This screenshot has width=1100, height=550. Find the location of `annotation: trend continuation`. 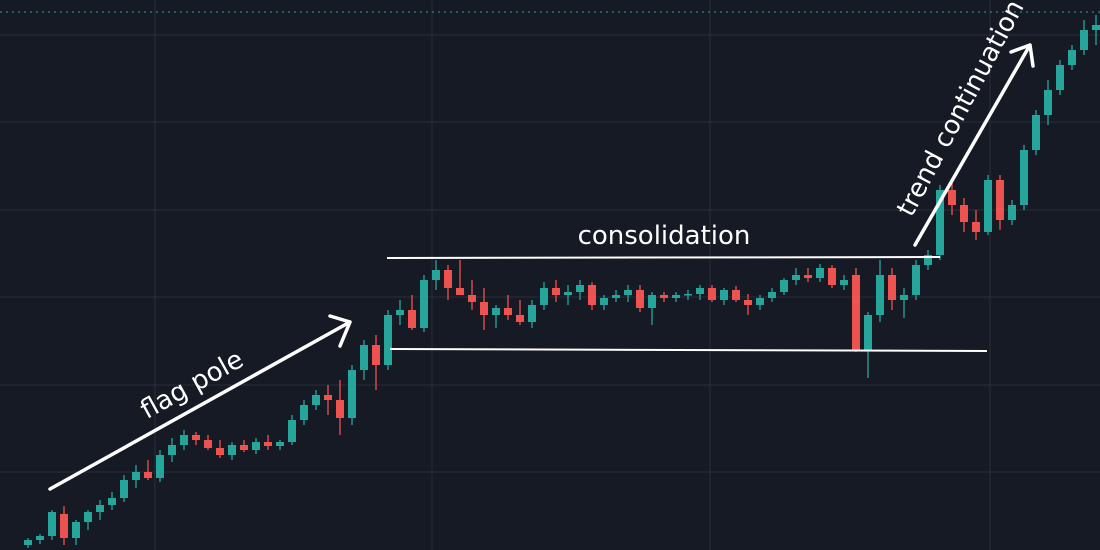

annotation: trend continuation is located at coordinates (960, 110).